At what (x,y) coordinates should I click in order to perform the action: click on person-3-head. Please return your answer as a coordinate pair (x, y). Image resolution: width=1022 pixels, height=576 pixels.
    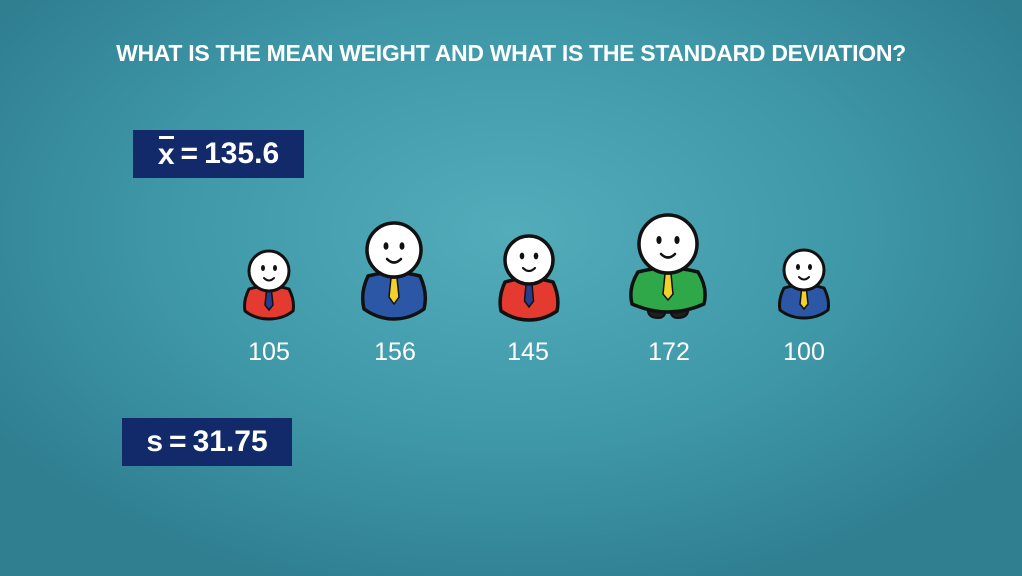
    Looking at the image, I should click on (529, 260).